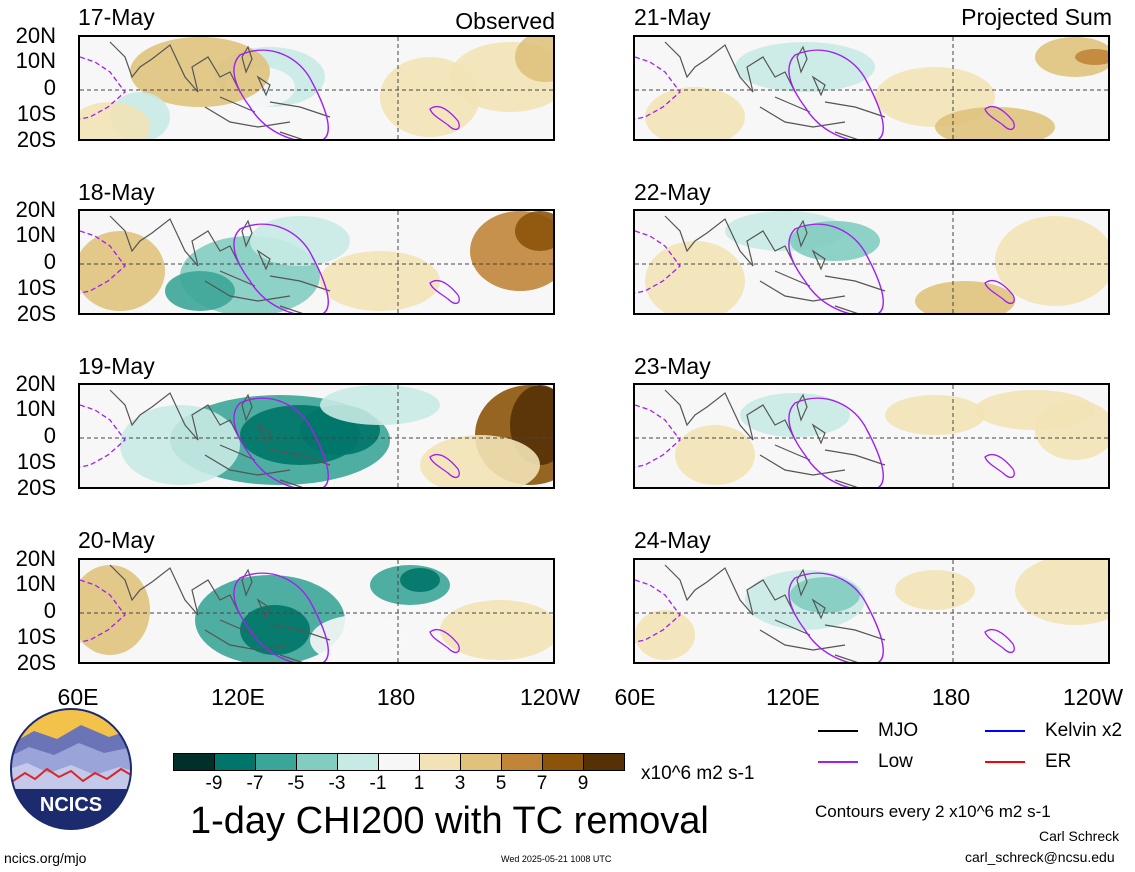 The width and height of the screenshot is (1135, 872). What do you see at coordinates (36, 636) in the screenshot?
I see `lat-label-r4-10s: 10S` at bounding box center [36, 636].